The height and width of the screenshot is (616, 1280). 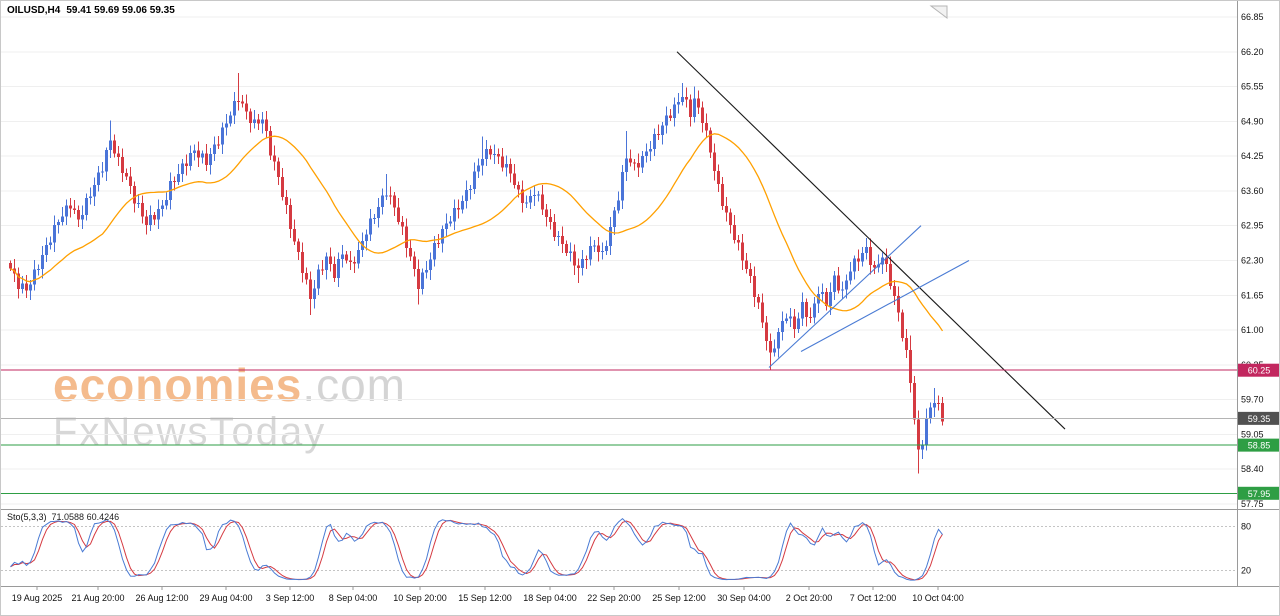 What do you see at coordinates (679, 598) in the screenshot?
I see `time-axis-label: 25 Sep 12:00` at bounding box center [679, 598].